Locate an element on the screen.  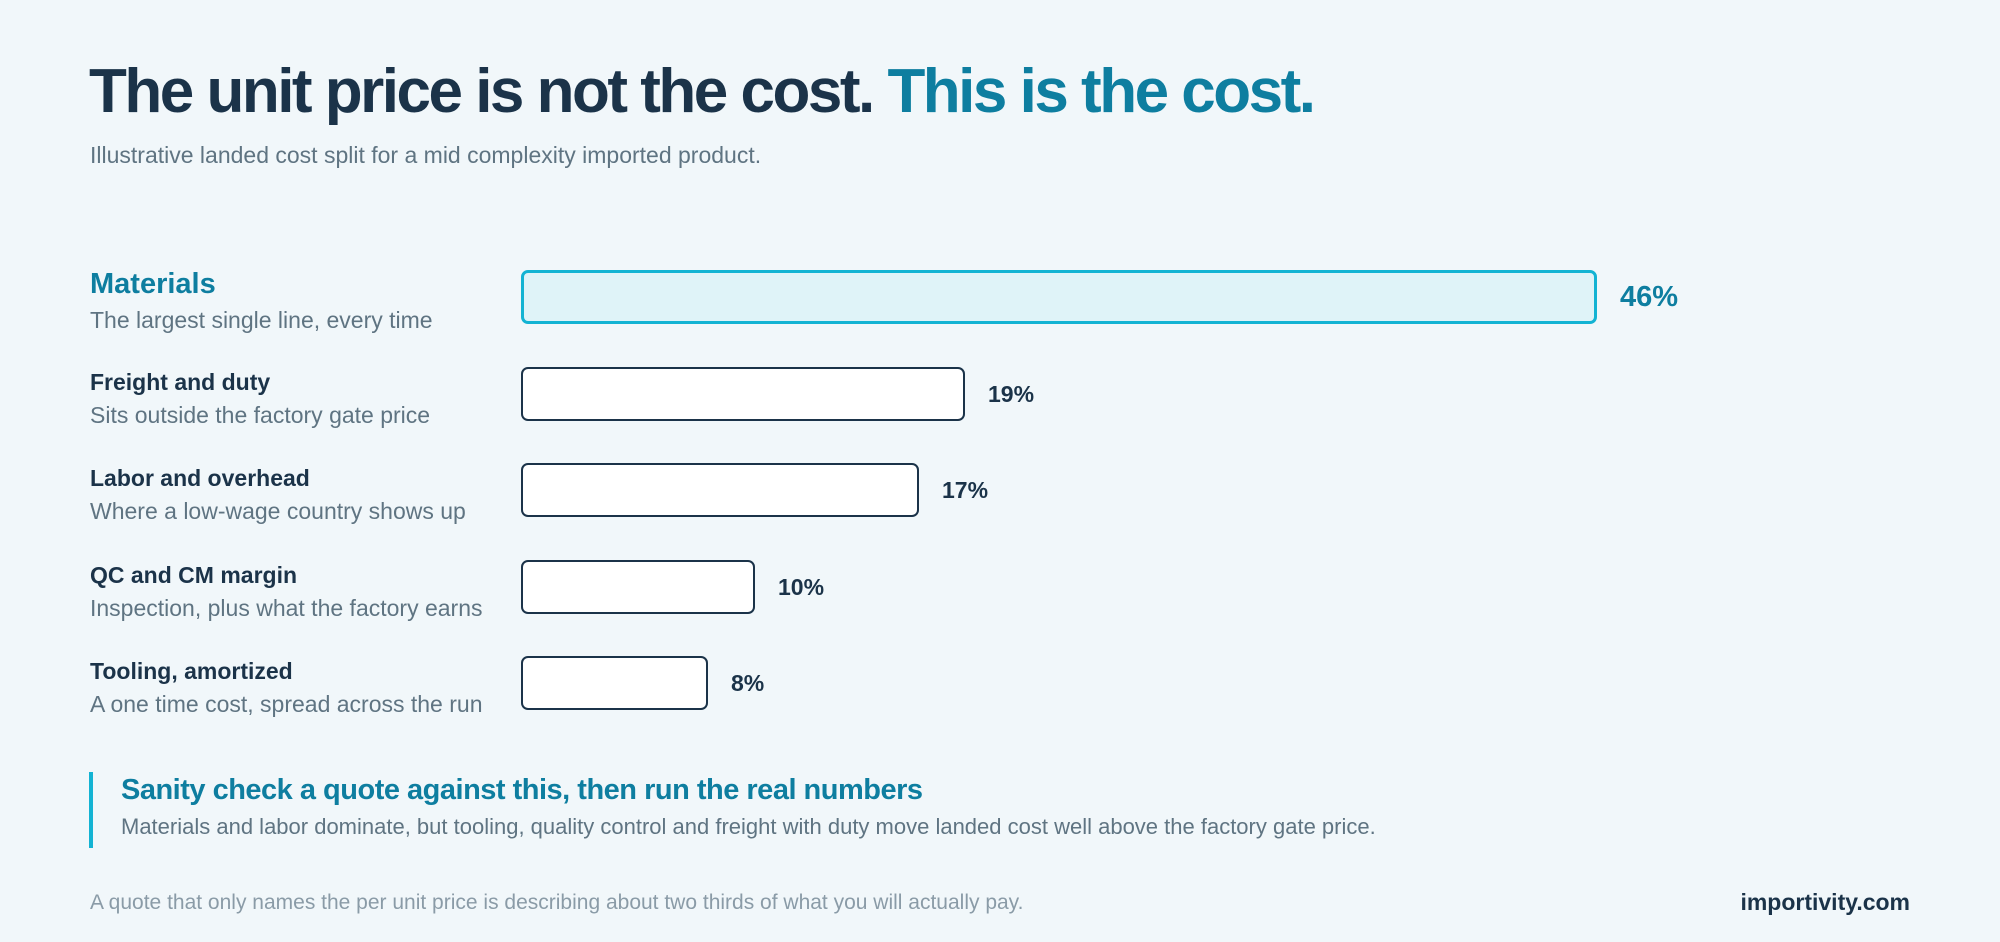
title-main: The unit price is not the cost. is located at coordinates (482, 91).